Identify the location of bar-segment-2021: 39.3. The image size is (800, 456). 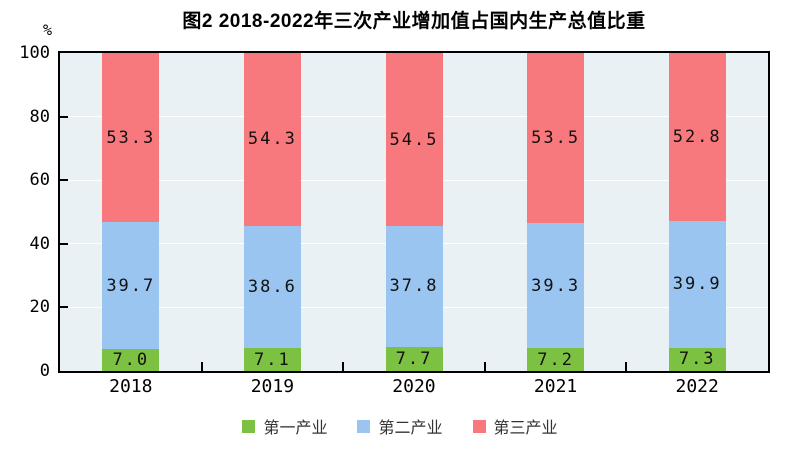
(556, 286).